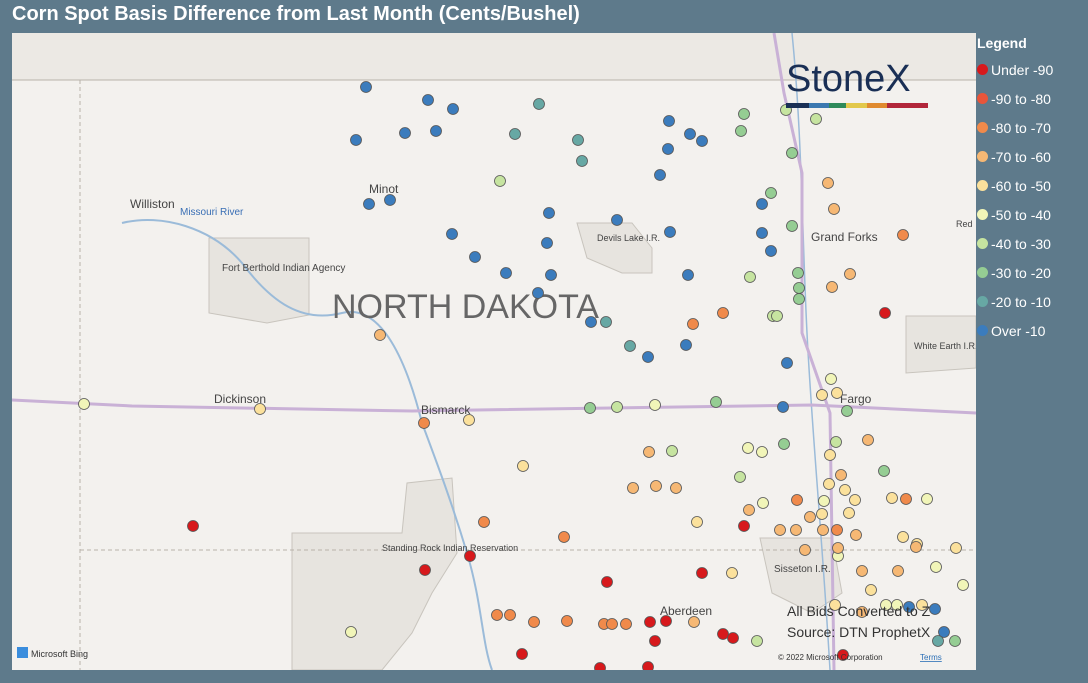 This screenshot has height=683, width=1088. Describe the element at coordinates (212, 212) in the screenshot. I see `place-label: Missouri River` at that location.